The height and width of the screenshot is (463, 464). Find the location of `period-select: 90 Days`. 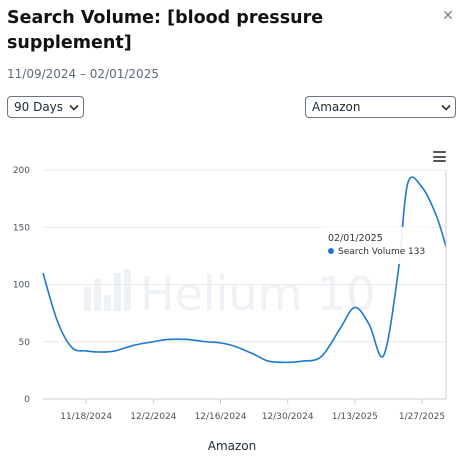

period-select: 90 Days is located at coordinates (45, 107).